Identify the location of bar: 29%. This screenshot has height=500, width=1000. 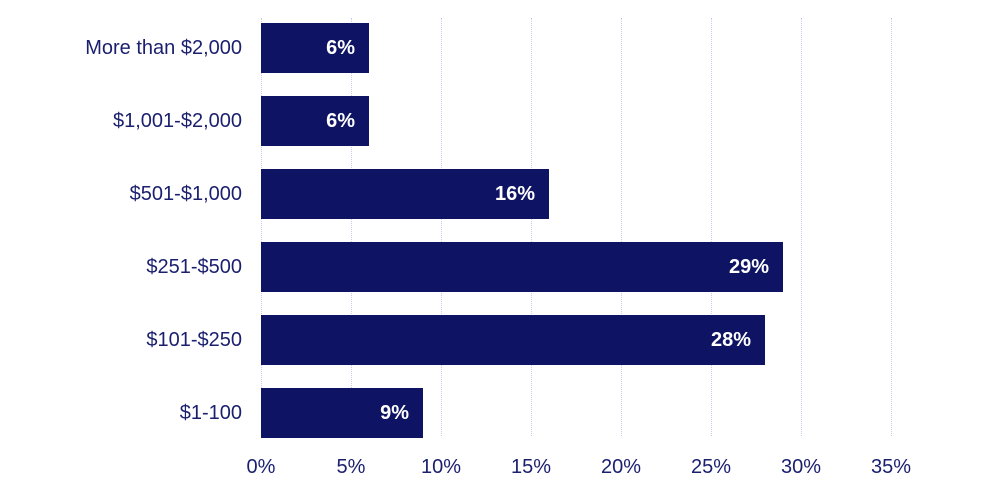
(522, 267).